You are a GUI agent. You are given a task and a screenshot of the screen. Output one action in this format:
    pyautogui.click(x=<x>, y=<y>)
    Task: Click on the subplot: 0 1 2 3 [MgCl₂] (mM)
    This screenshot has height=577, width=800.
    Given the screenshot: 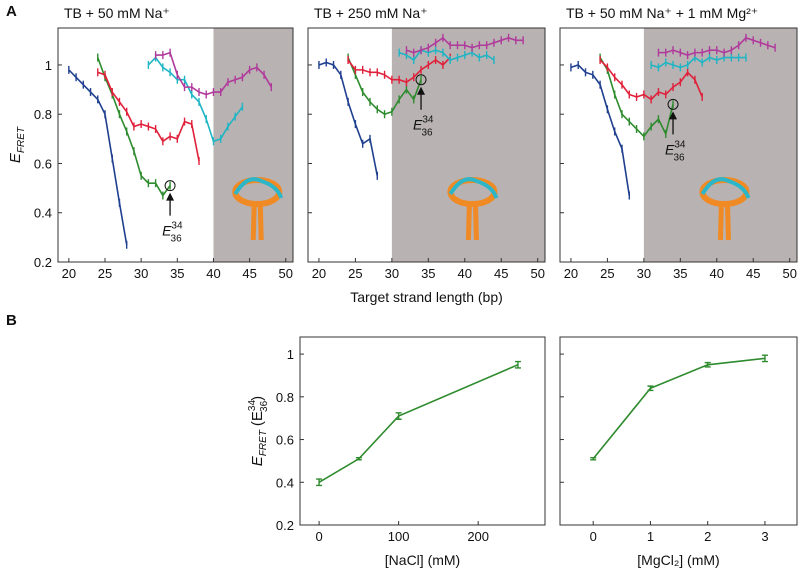 What is the action you would take?
    pyautogui.click(x=678, y=452)
    